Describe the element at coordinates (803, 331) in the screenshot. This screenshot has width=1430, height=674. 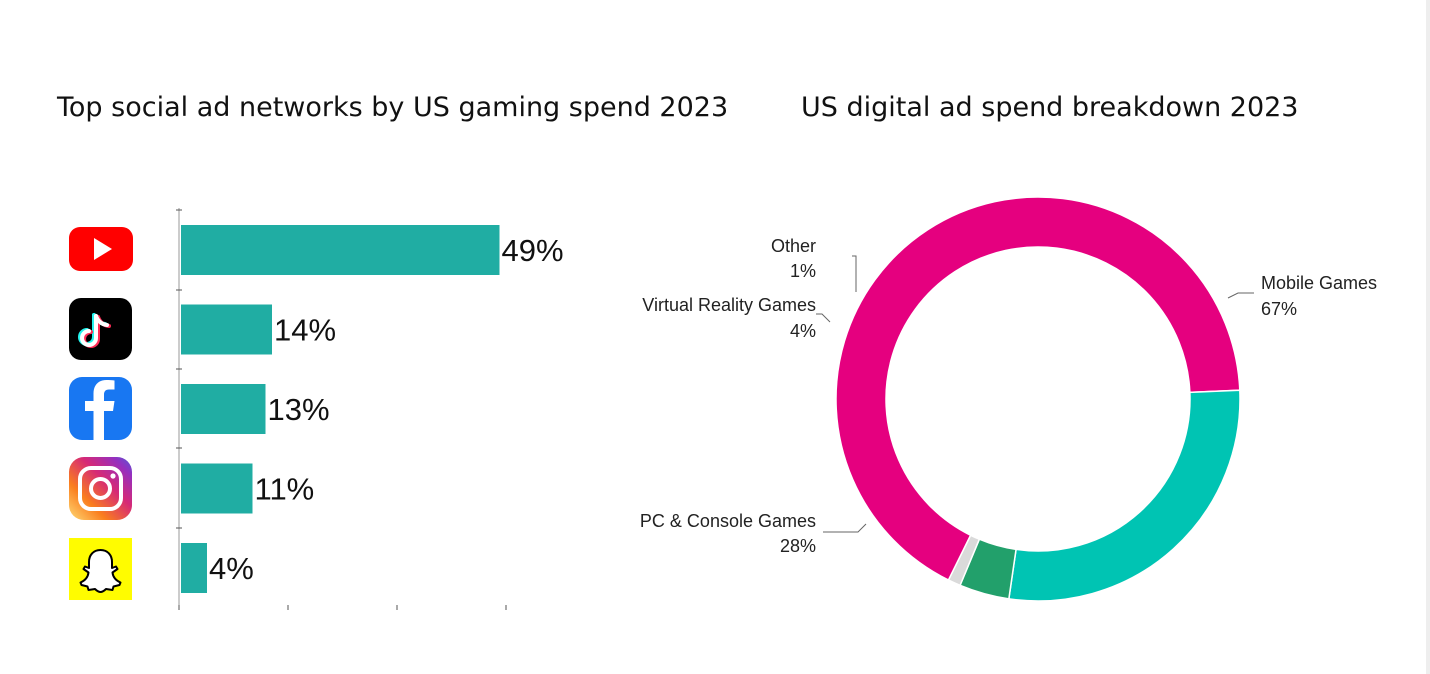
I see `slice-value-vr: 4%` at that location.